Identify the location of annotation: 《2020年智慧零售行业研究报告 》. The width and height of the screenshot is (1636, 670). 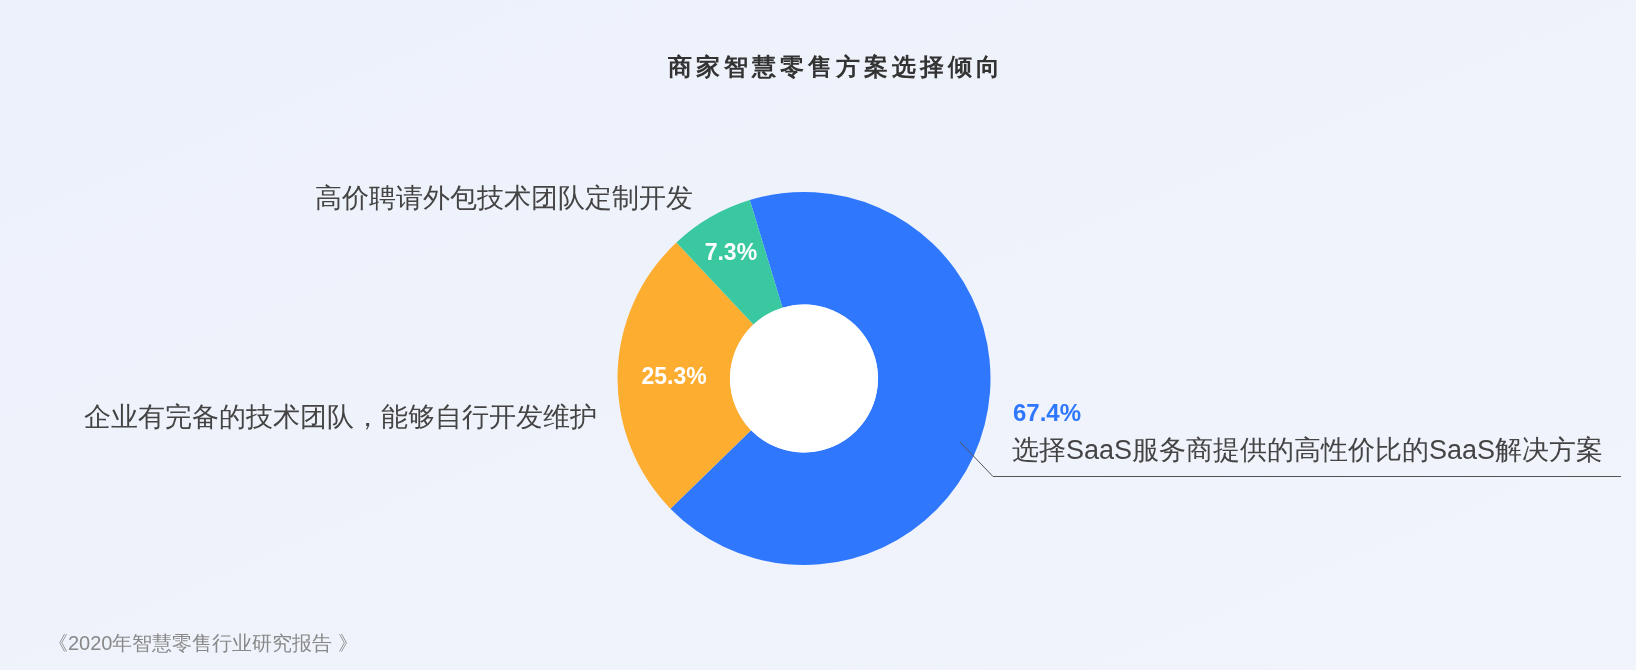
(203, 643).